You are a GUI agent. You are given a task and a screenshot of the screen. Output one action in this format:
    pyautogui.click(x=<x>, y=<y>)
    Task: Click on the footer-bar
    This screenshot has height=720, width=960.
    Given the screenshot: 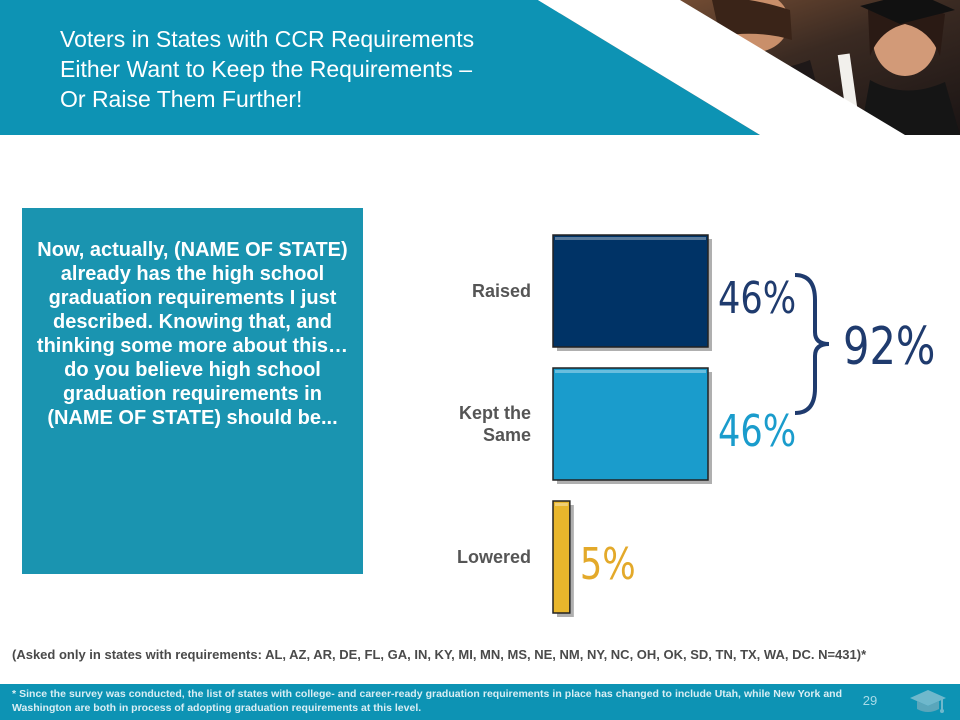 What is the action you would take?
    pyautogui.click(x=480, y=702)
    